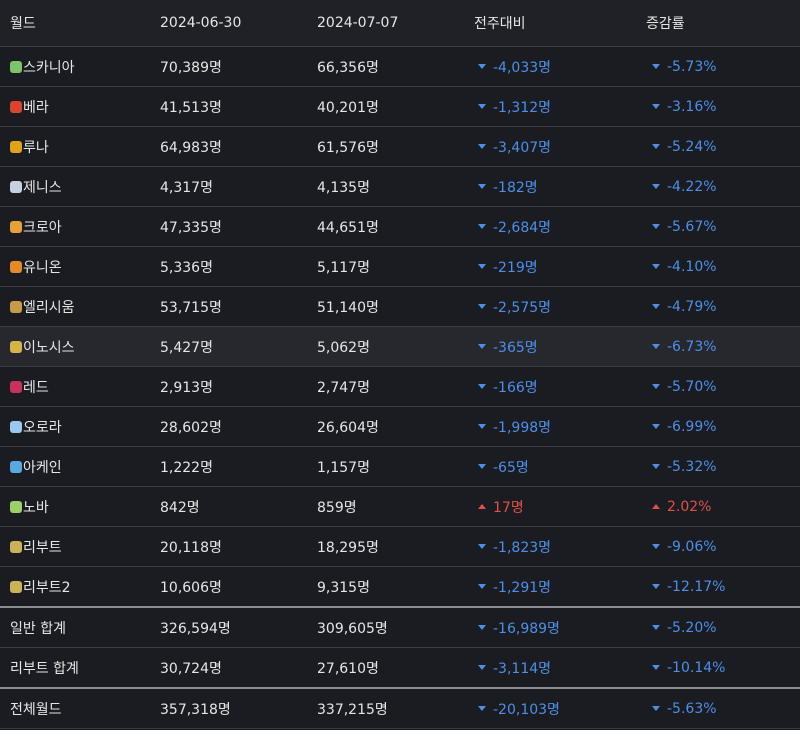  Describe the element at coordinates (692, 146) in the screenshot. I see `cell-text: -5.24%` at that location.